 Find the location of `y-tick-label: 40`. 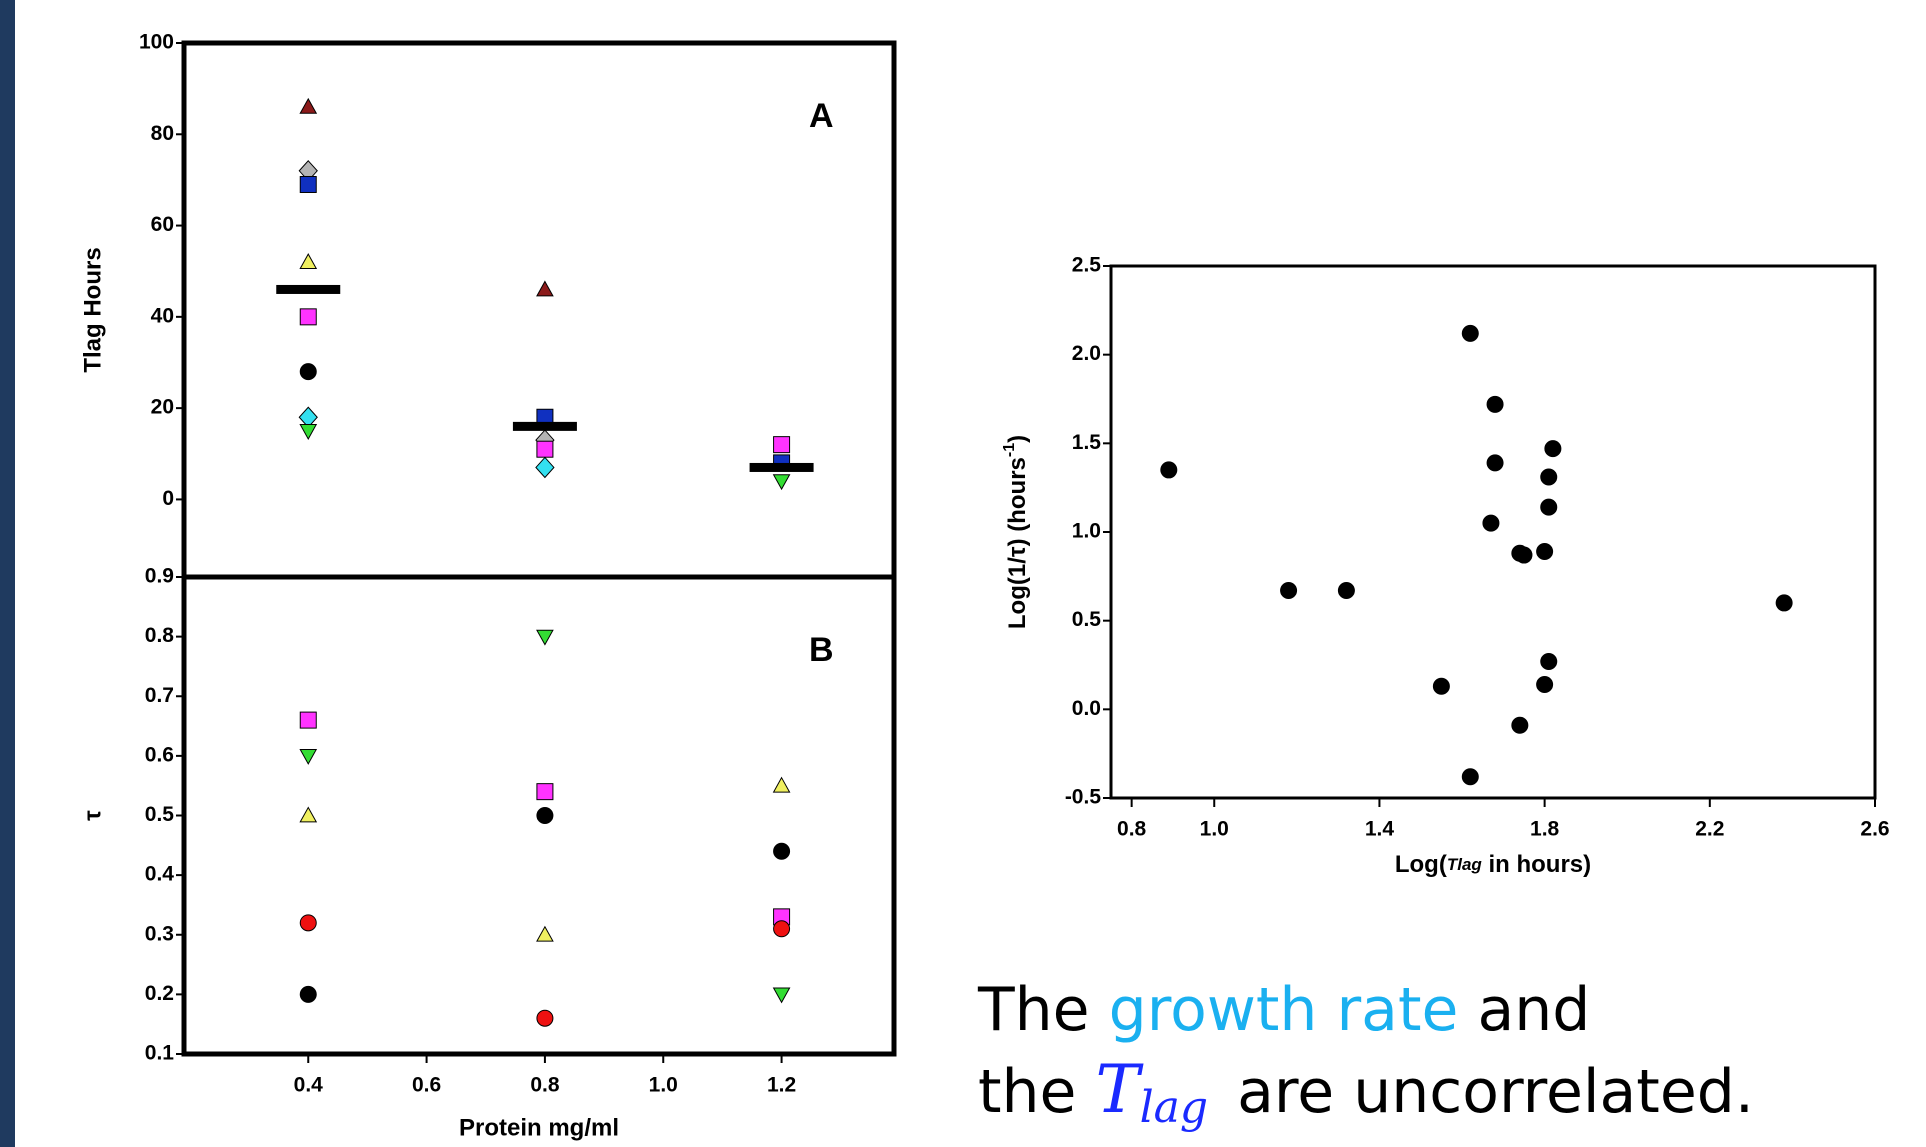

y-tick-label: 40 is located at coordinates (162, 315).